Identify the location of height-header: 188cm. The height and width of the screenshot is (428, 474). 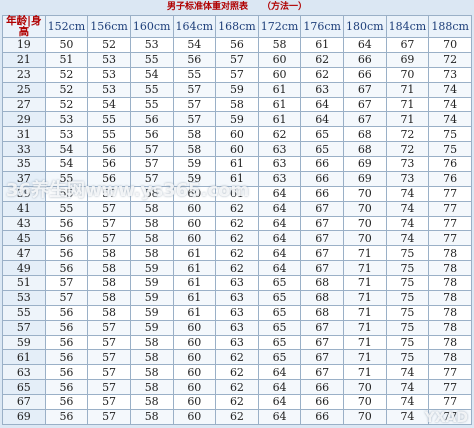
(450, 26).